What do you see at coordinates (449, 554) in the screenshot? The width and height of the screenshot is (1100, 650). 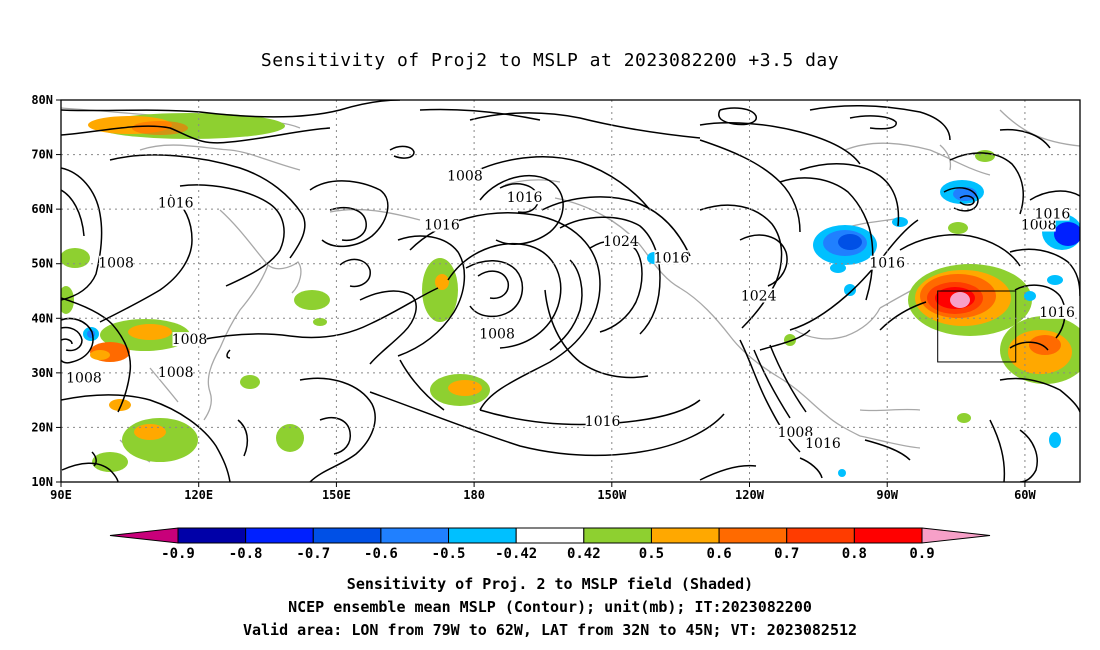 I see `colorbar-label: -0.5` at bounding box center [449, 554].